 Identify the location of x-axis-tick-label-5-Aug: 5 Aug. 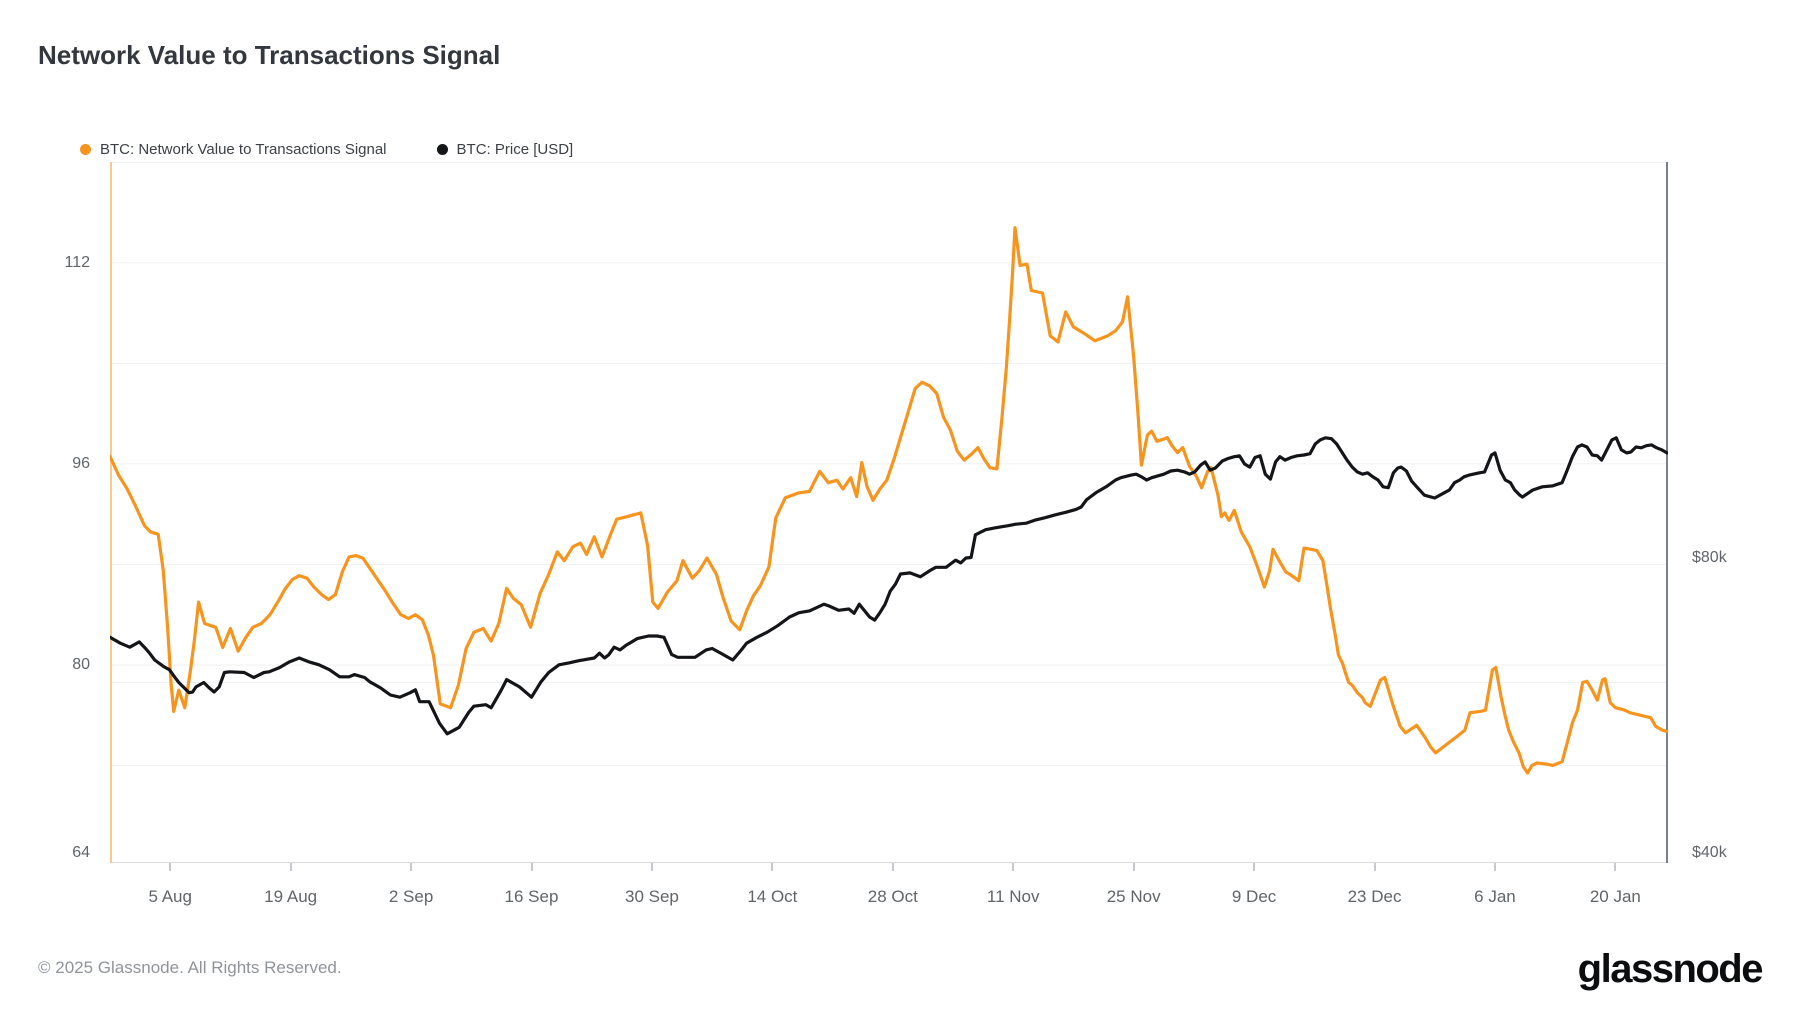
(170, 896).